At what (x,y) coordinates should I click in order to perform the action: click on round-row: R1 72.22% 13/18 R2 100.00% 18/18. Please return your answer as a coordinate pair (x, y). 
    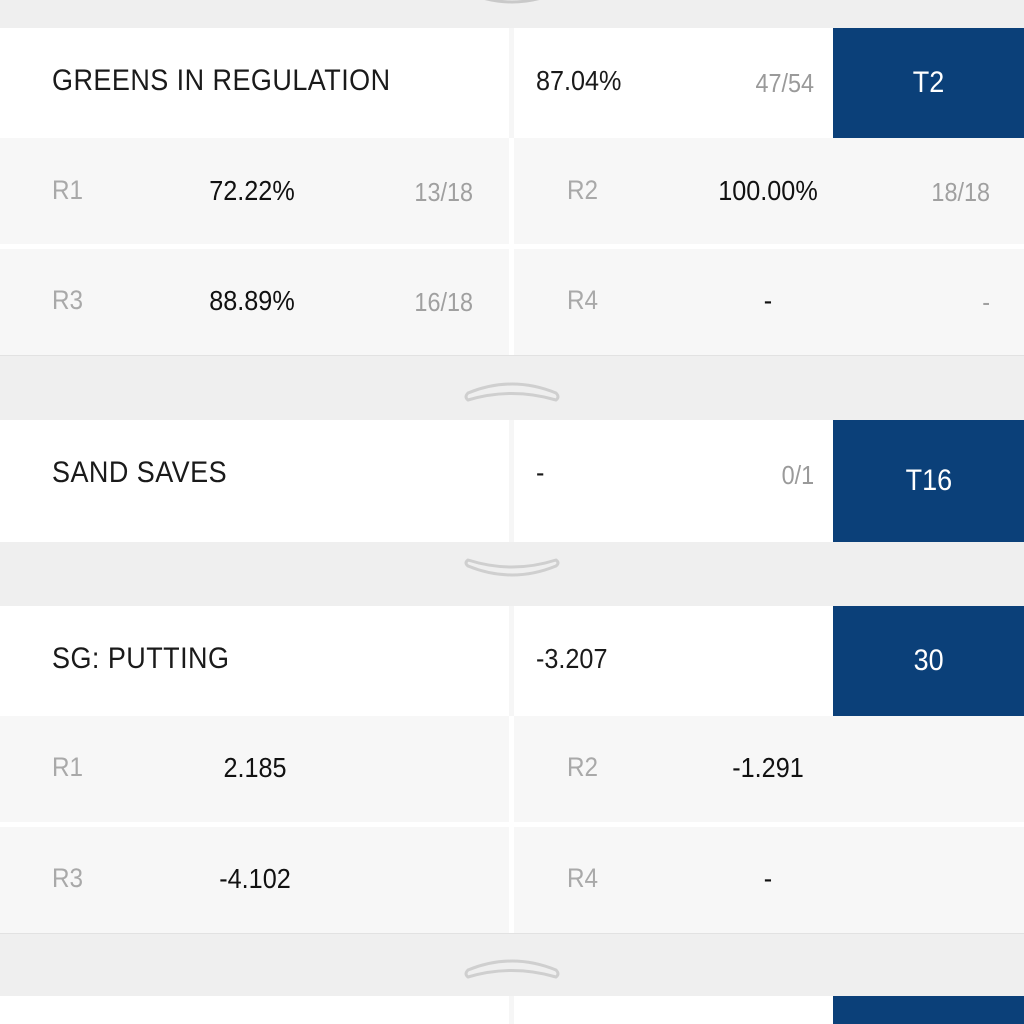
    Looking at the image, I should click on (512, 191).